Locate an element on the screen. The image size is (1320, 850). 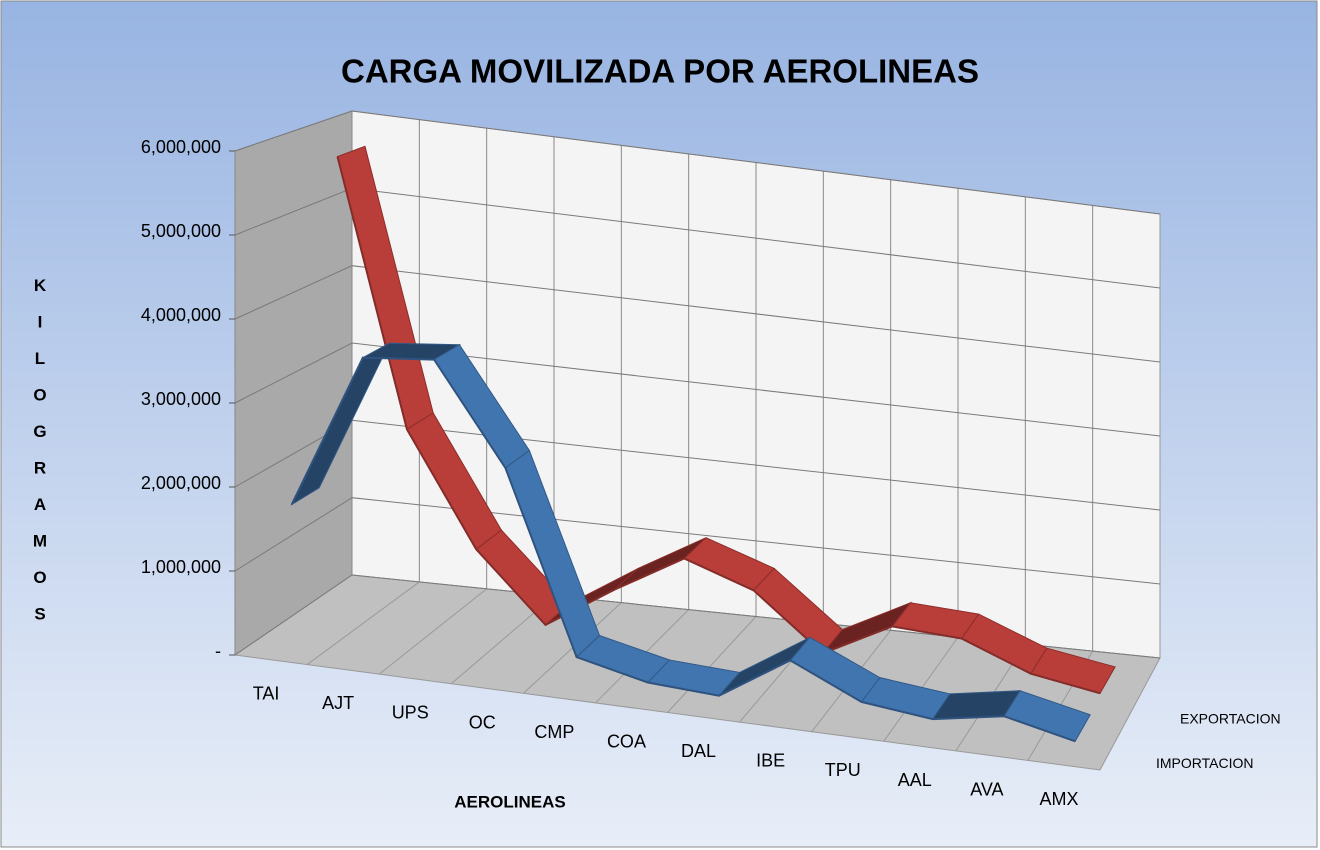
y-tick-label: 6,000,000 is located at coordinates (181, 147).